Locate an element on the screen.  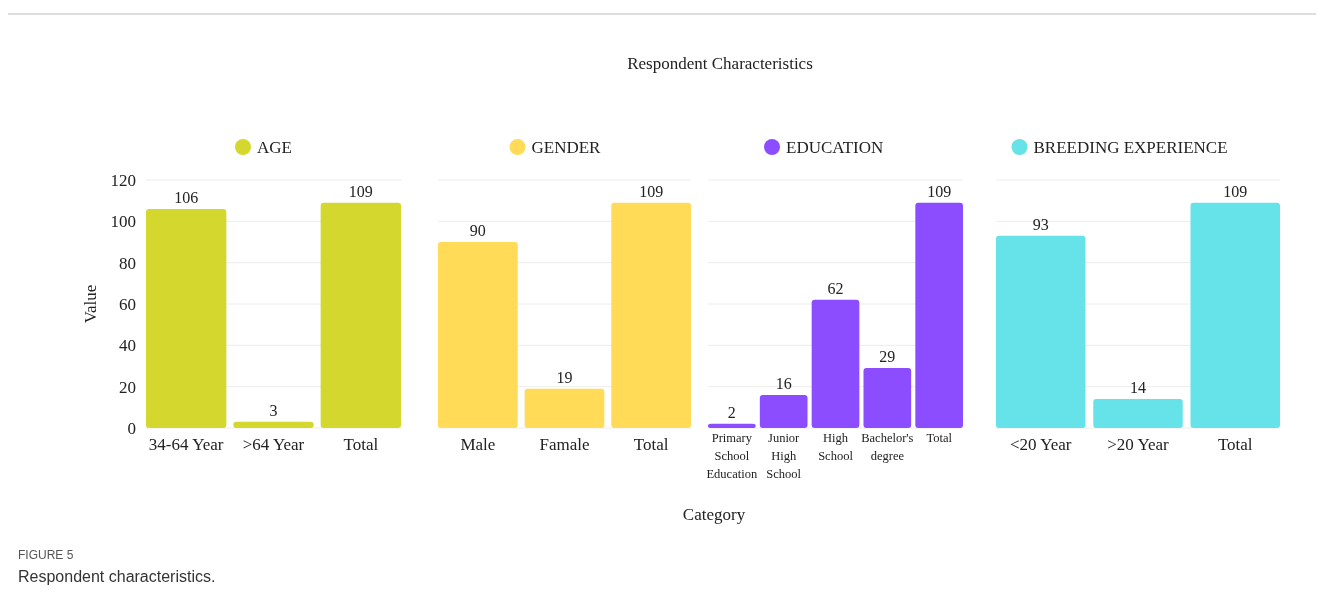
x-tick-label: Famale is located at coordinates (564, 444).